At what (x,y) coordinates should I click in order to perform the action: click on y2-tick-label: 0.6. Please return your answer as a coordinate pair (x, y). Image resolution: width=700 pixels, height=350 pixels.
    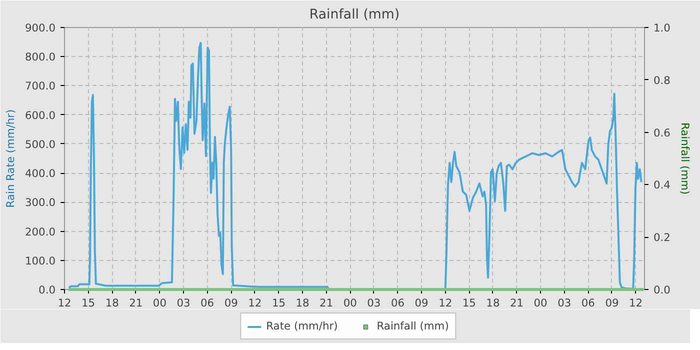
    Looking at the image, I should click on (662, 133).